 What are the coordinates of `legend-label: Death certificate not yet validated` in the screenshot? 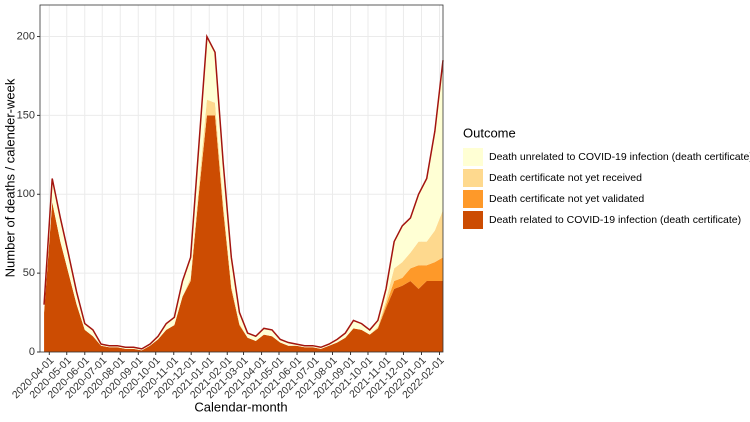 It's located at (566, 199).